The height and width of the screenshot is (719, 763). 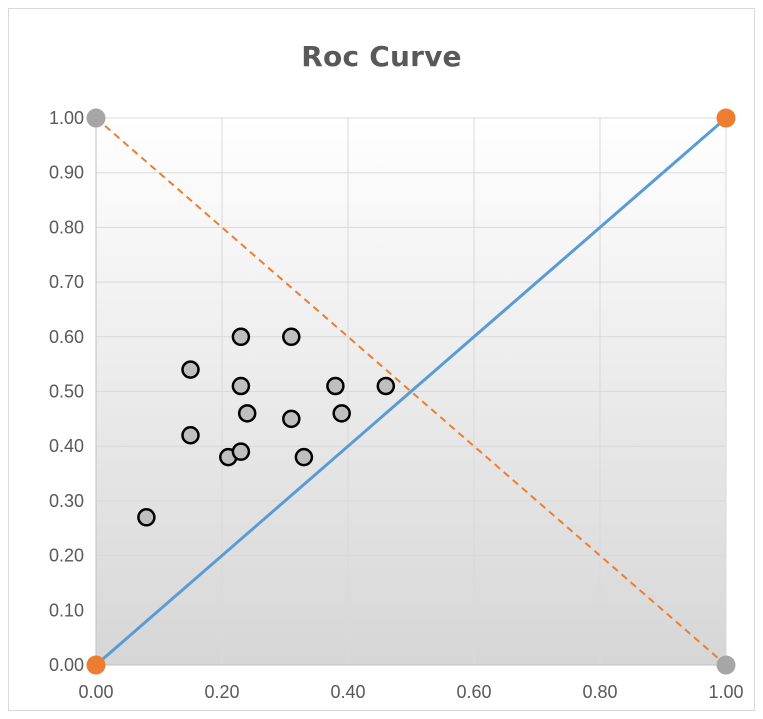 What do you see at coordinates (599, 692) in the screenshot?
I see `x-tick-label: 0.80` at bounding box center [599, 692].